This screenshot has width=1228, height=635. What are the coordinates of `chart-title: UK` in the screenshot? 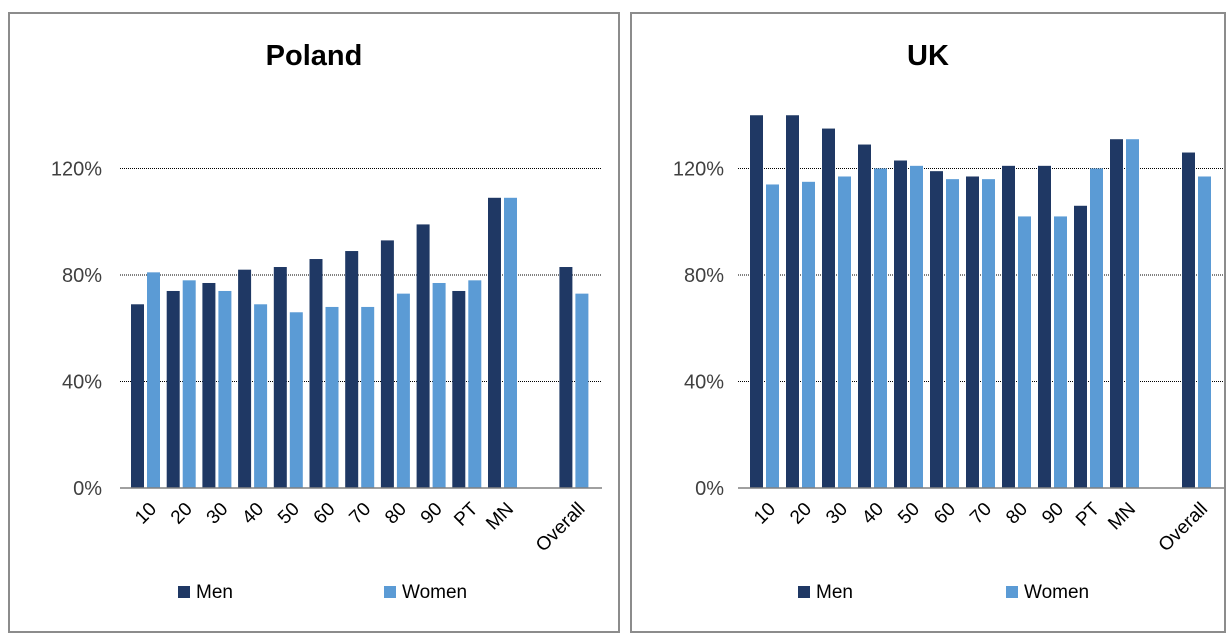 It's located at (928, 56).